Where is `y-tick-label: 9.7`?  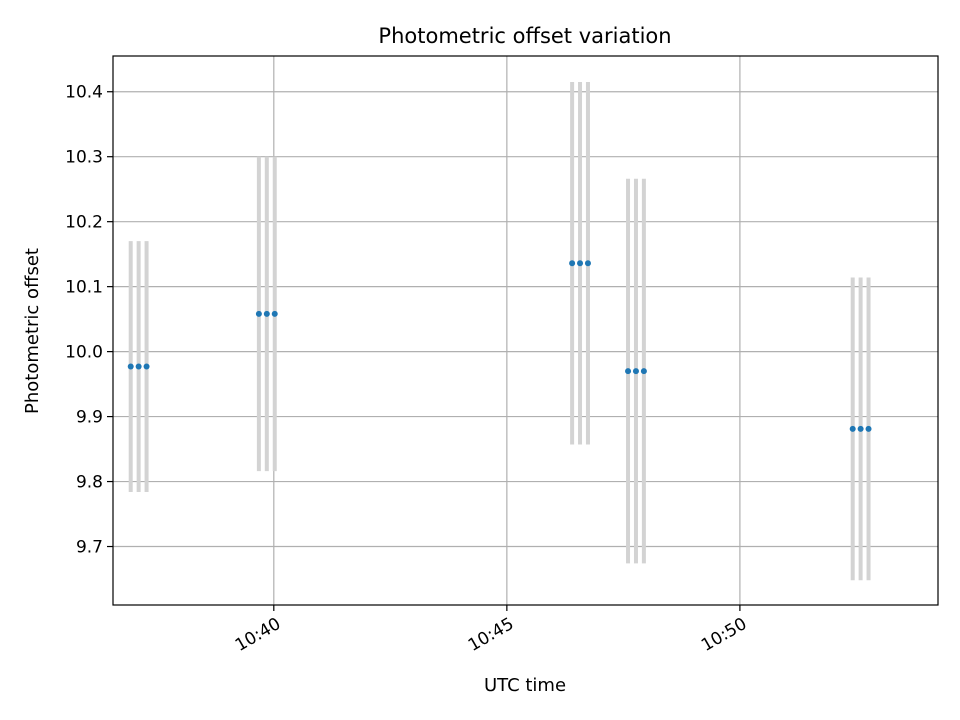 y-tick-label: 9.7 is located at coordinates (89, 548).